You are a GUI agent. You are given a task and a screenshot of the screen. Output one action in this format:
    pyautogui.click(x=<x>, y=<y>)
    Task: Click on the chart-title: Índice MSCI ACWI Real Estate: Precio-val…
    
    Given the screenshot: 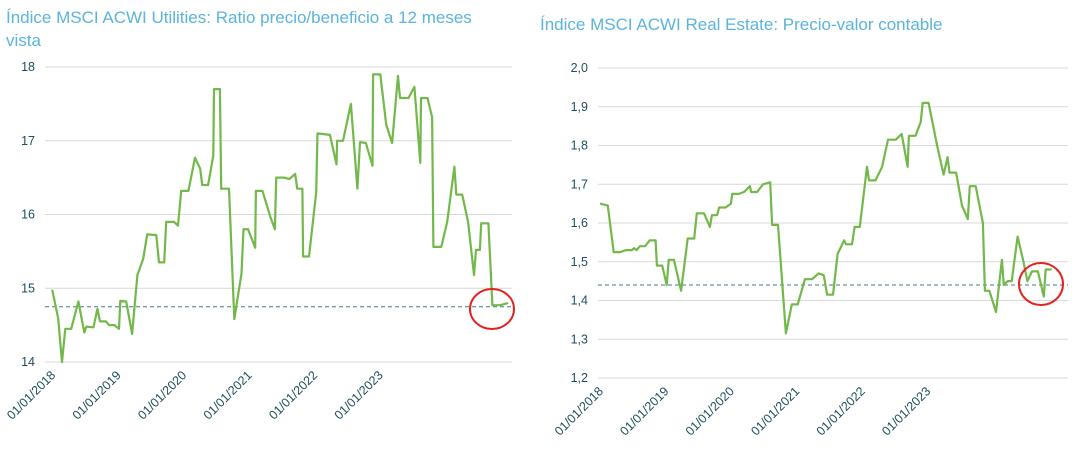 What is the action you would take?
    pyautogui.click(x=741, y=24)
    